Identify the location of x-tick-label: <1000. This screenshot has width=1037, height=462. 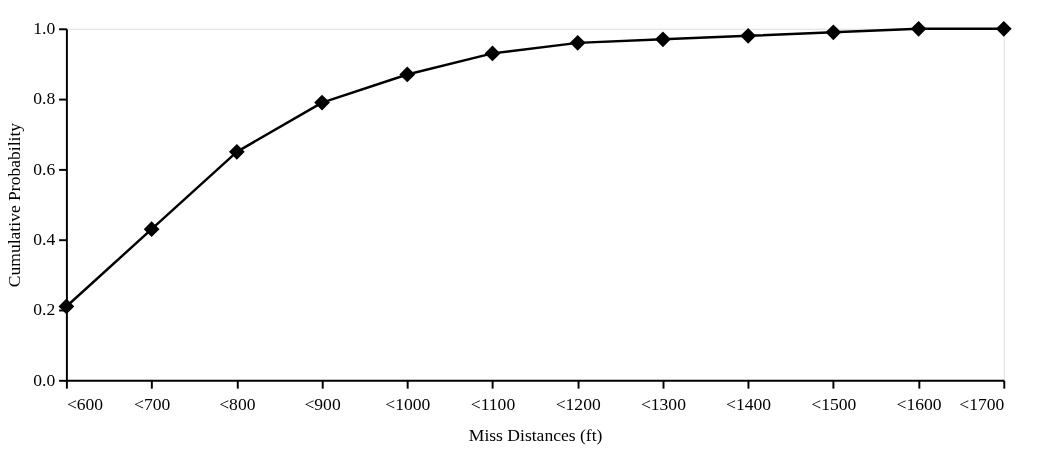
(408, 404).